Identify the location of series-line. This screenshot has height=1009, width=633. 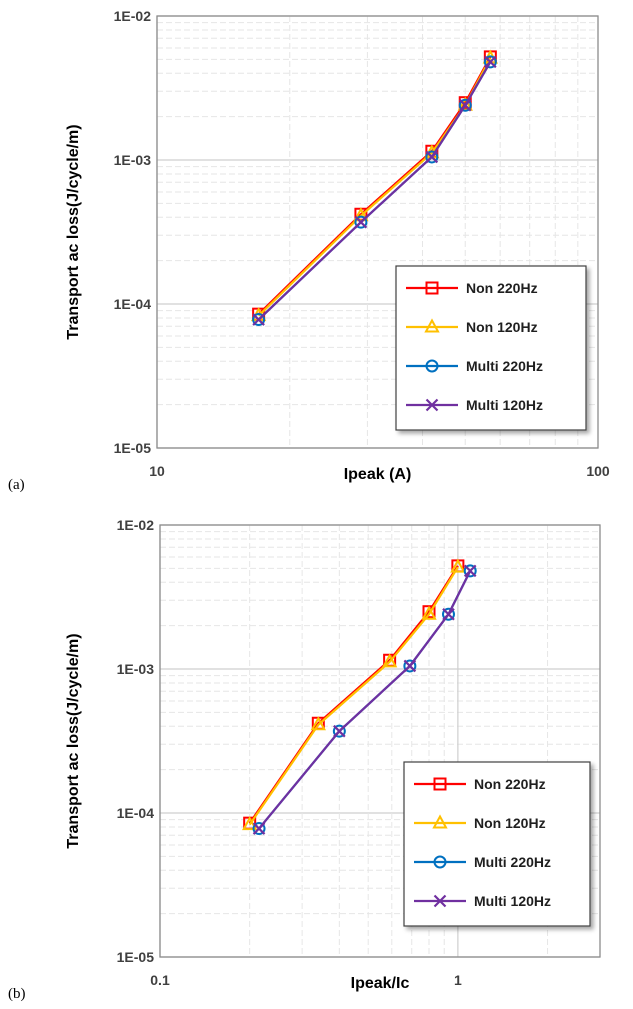
(353, 696).